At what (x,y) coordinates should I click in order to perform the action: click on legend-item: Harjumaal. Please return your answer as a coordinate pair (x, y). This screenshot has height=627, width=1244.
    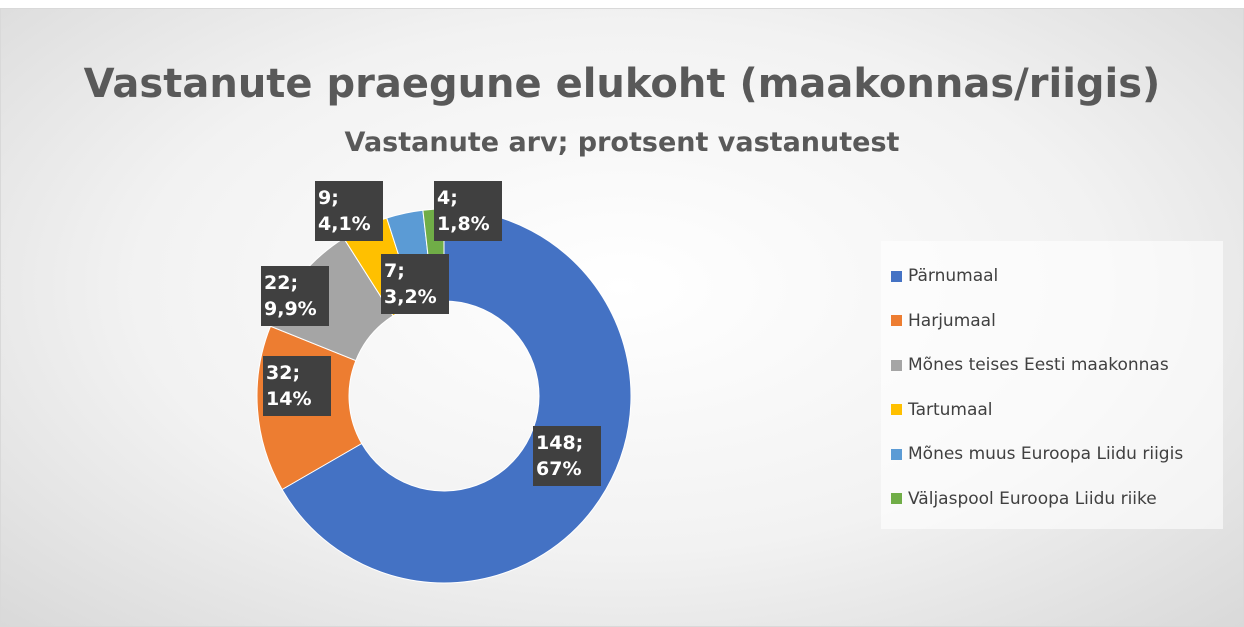
    Looking at the image, I should click on (943, 321).